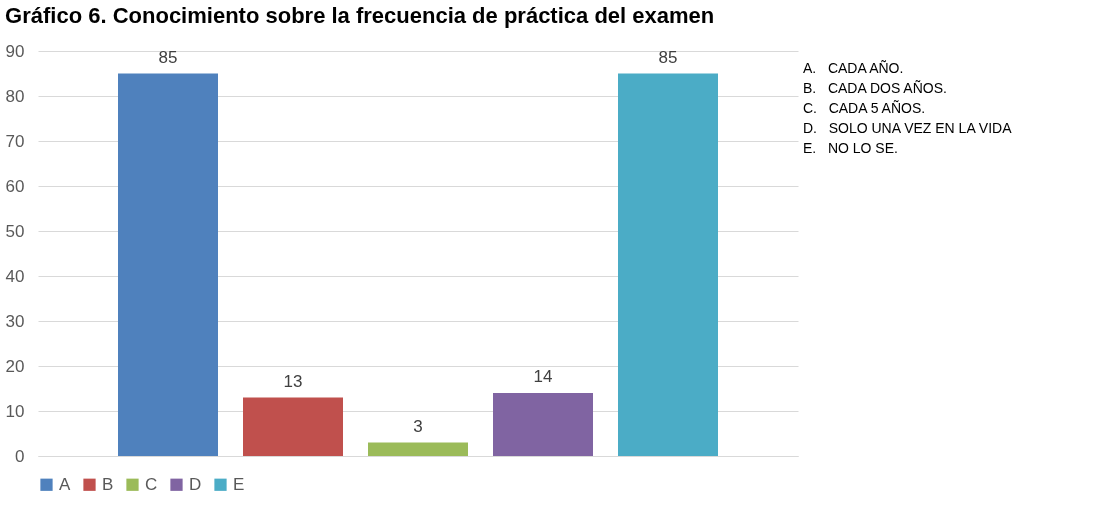 The image size is (1106, 529). I want to click on y-tick-label: 10, so click(15, 411).